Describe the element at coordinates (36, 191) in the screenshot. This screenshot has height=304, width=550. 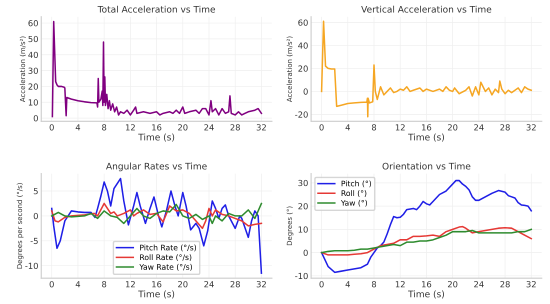
I see `y-tick-label: 5` at that location.